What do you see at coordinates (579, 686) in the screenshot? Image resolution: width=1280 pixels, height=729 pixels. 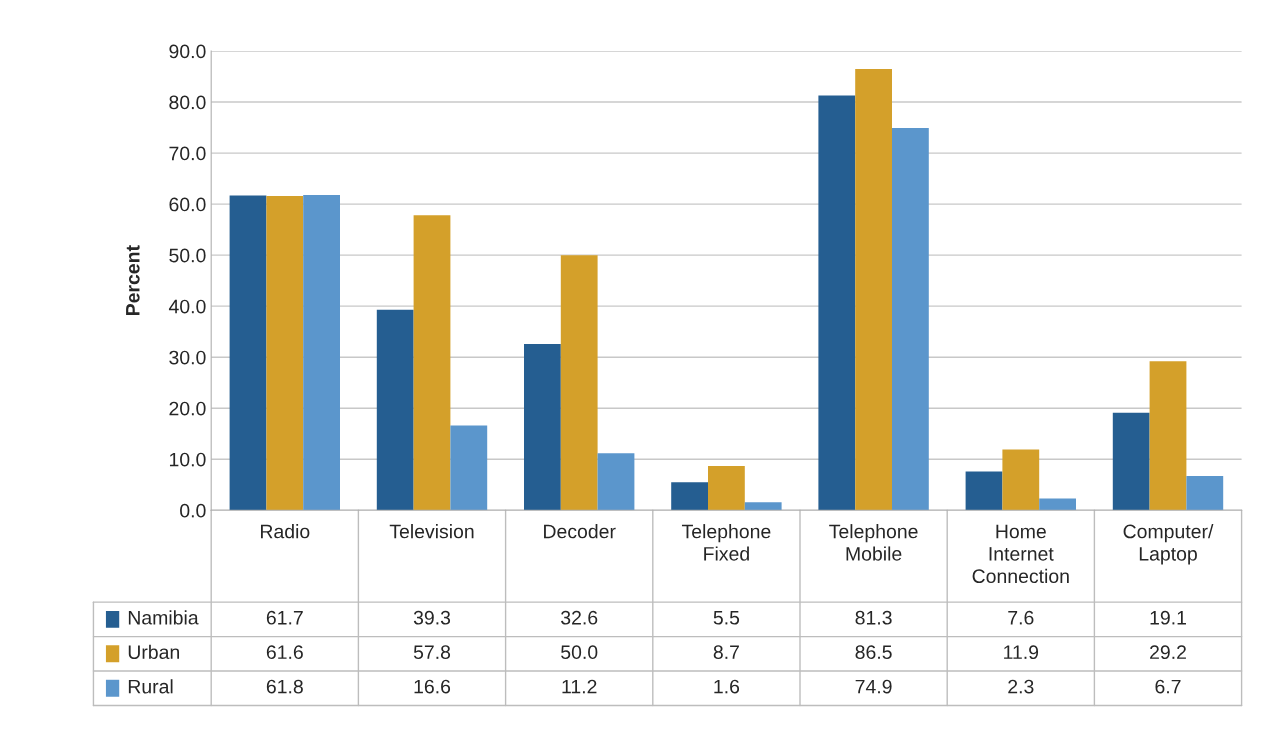 I see `data-label: 11.2` at bounding box center [579, 686].